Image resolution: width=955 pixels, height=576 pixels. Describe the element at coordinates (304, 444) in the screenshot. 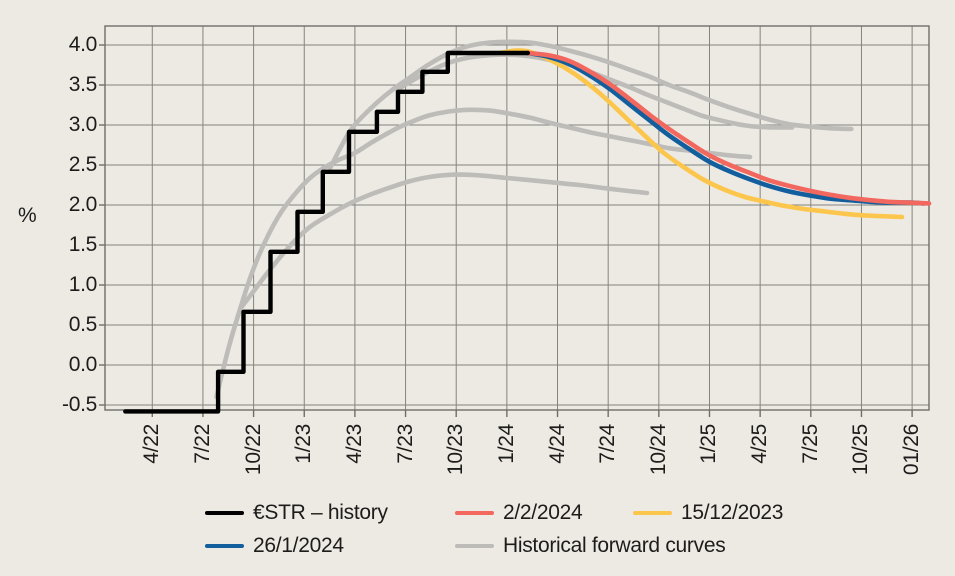

I see `x-tick-label: 1/23` at that location.